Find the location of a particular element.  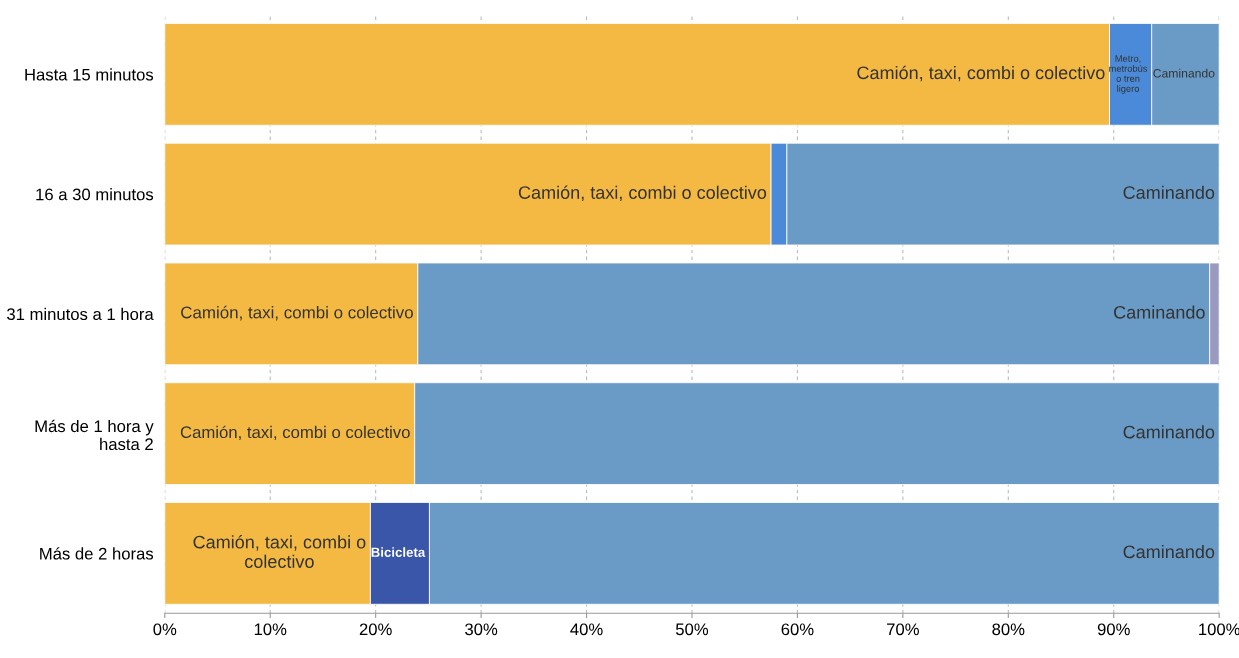

y-tick-label: 16 a 30 minutos is located at coordinates (95, 194).